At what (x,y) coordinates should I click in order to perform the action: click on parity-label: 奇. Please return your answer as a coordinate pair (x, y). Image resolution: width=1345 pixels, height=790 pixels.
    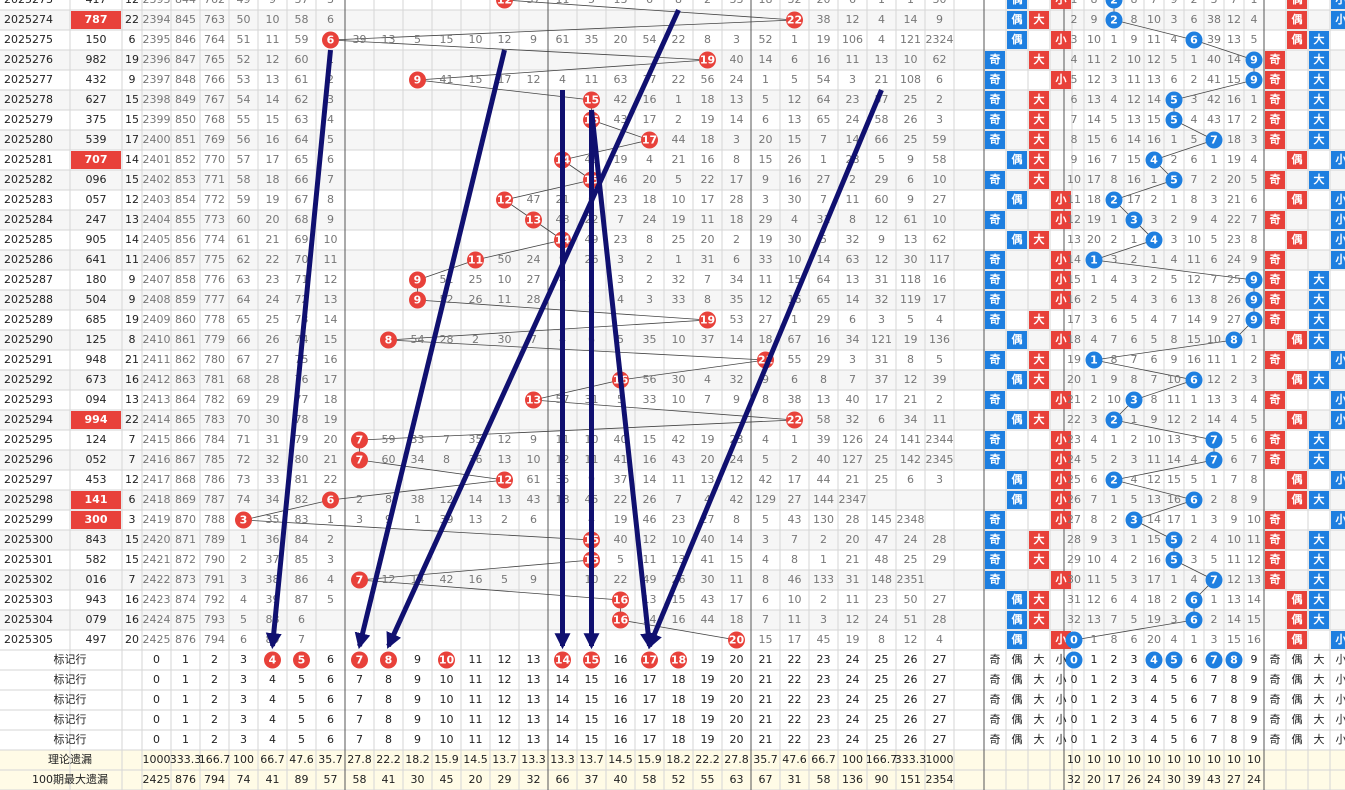
    Looking at the image, I should click on (995, 299).